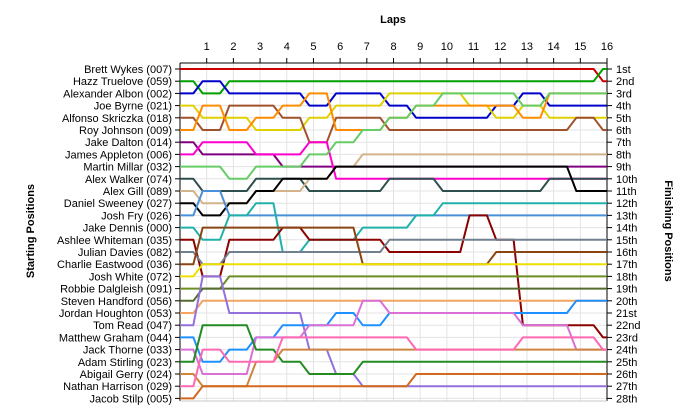  What do you see at coordinates (626, 204) in the screenshot?
I see `finish-position-label: 12th` at bounding box center [626, 204].